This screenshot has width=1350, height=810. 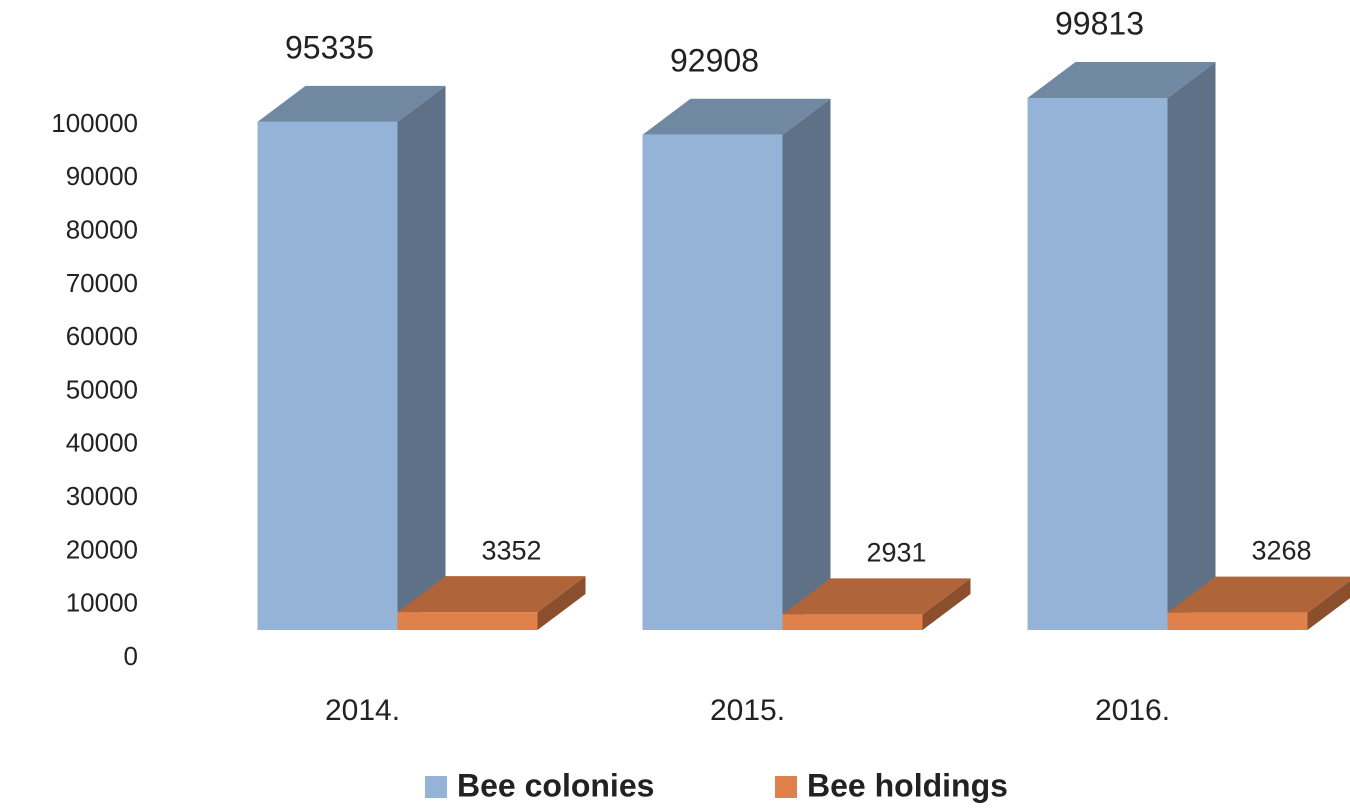 I want to click on y-tick-label: 30000, so click(x=102, y=496).